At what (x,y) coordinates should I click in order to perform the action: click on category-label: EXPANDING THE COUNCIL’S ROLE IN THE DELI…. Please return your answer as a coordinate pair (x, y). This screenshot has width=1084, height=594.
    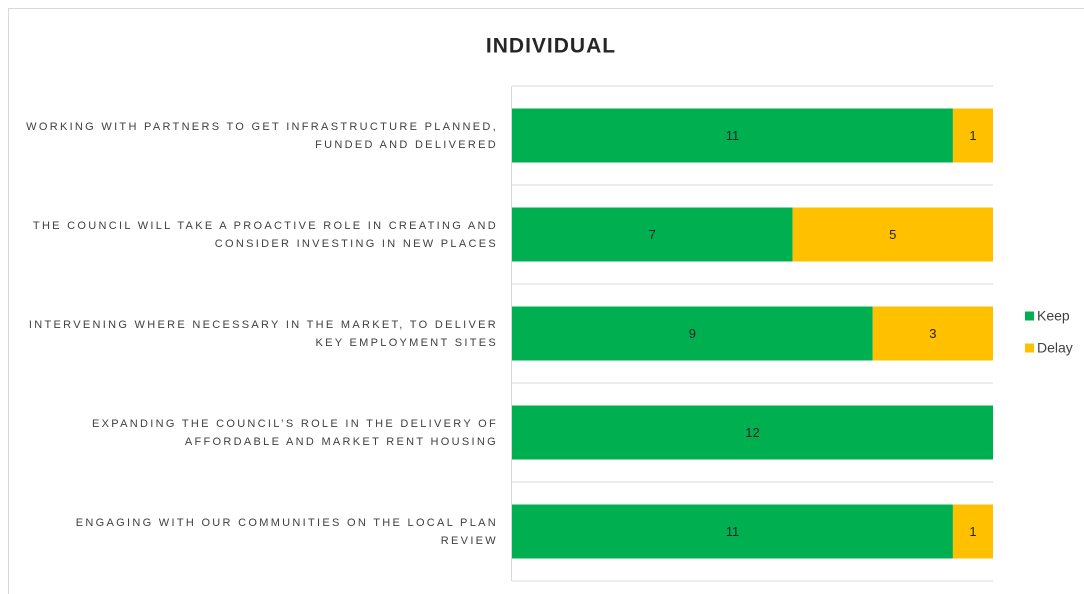
    Looking at the image, I should click on (295, 432).